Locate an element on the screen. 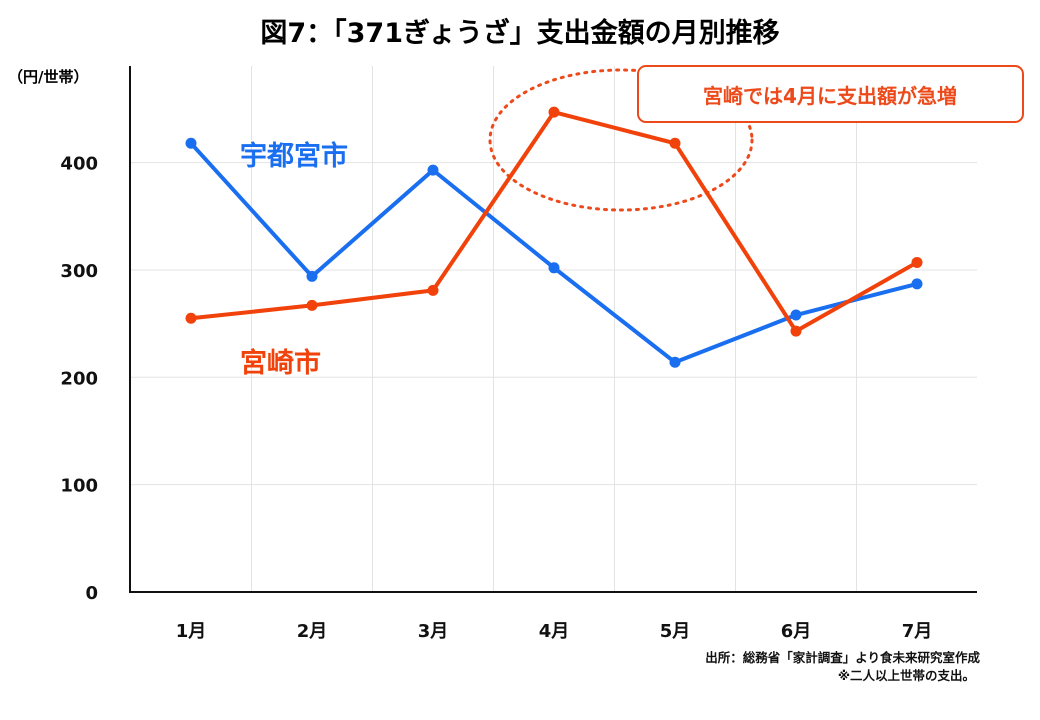  x-tick-label: 4月 is located at coordinates (554, 631).